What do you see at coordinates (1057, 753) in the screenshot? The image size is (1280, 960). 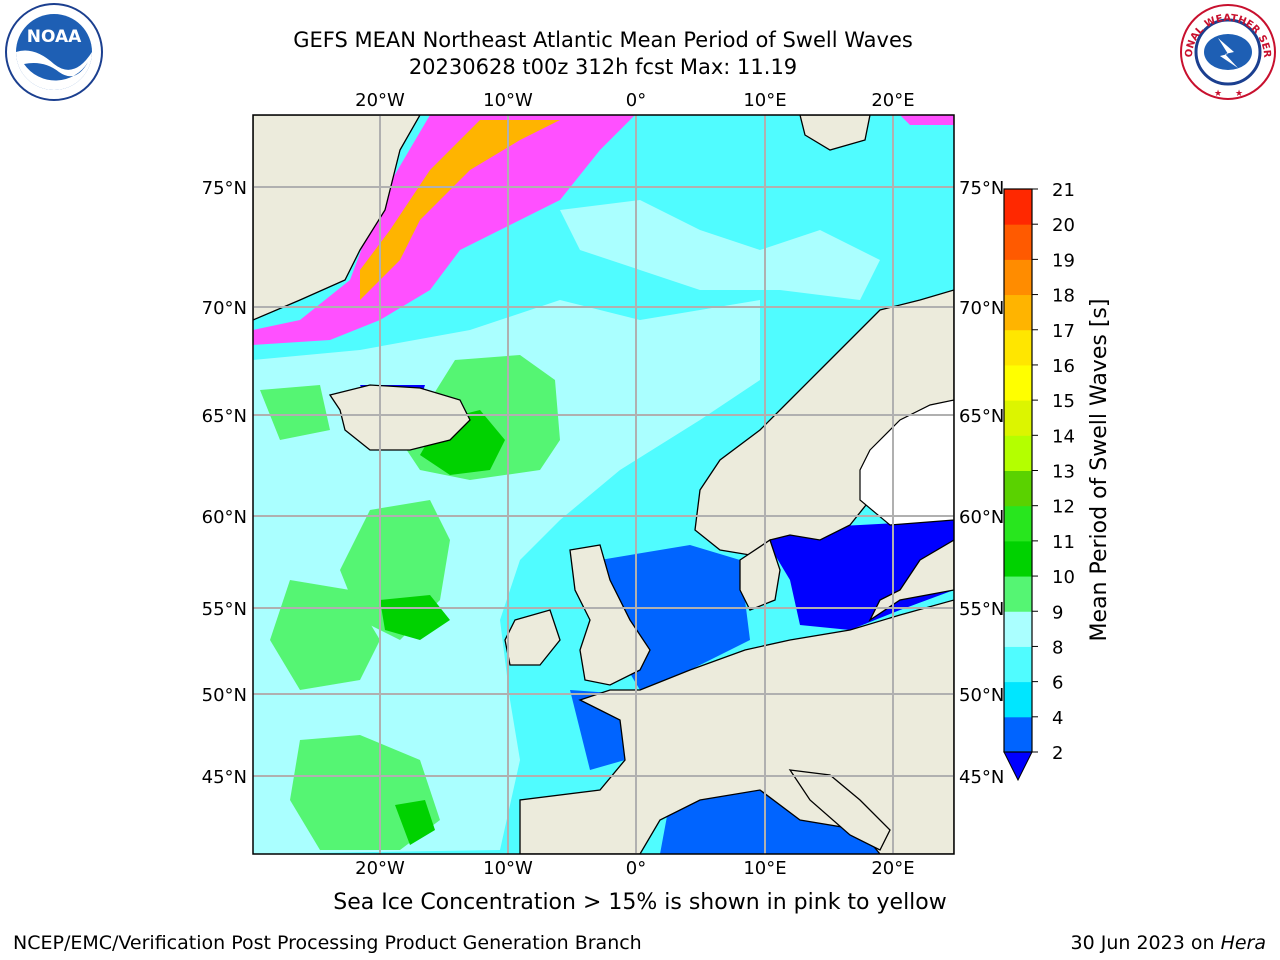 I see `colorbar-tick-label: 2` at bounding box center [1057, 753].